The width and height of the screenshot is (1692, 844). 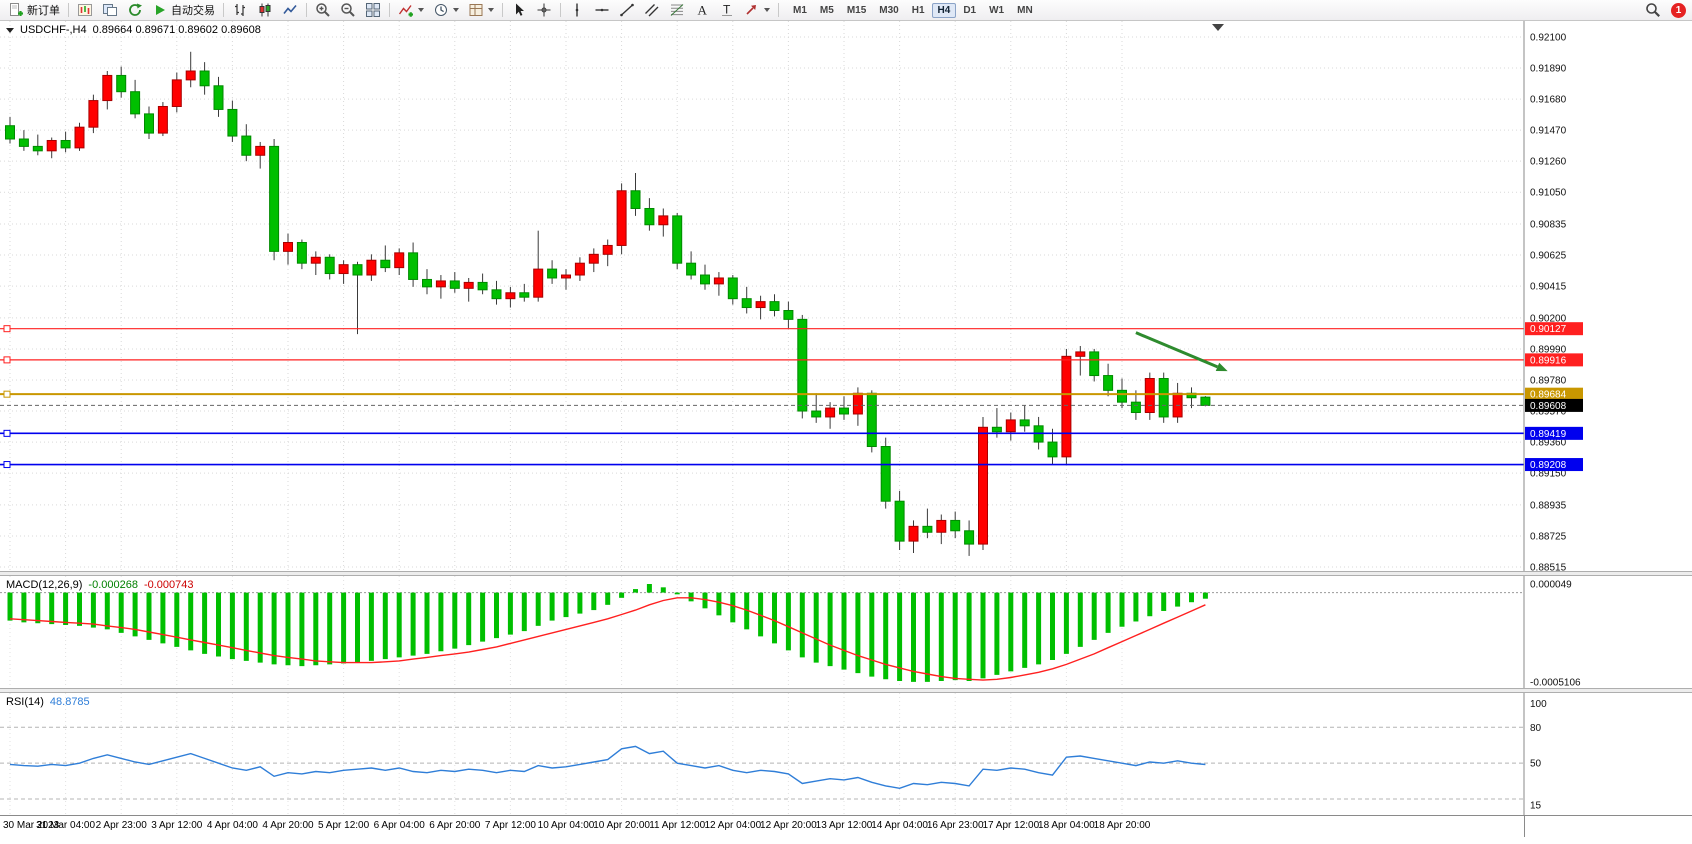 What do you see at coordinates (290, 10) in the screenshot?
I see `line-chart-button` at bounding box center [290, 10].